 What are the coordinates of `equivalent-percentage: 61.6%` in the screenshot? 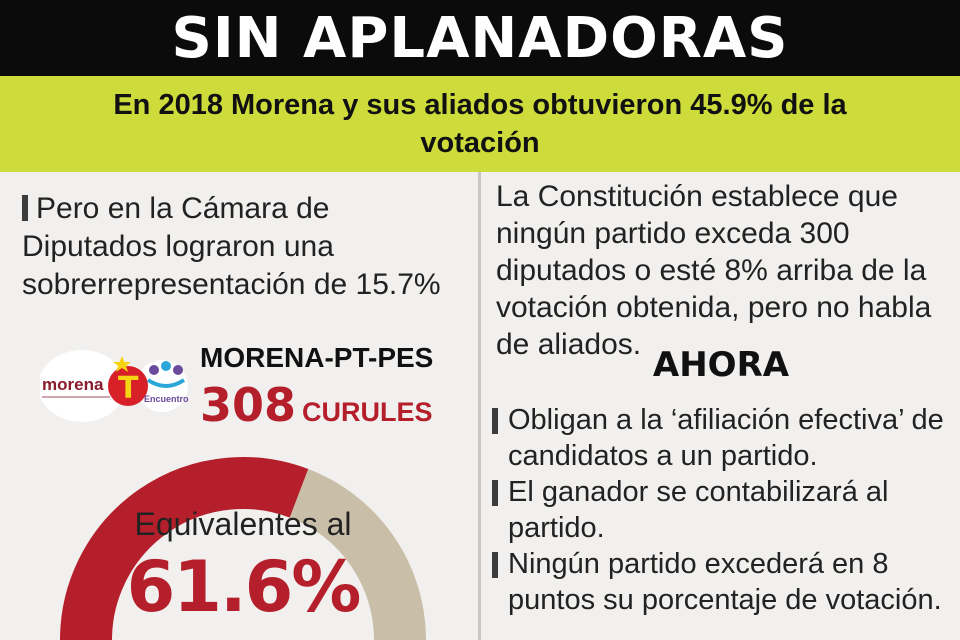 It's located at (244, 587).